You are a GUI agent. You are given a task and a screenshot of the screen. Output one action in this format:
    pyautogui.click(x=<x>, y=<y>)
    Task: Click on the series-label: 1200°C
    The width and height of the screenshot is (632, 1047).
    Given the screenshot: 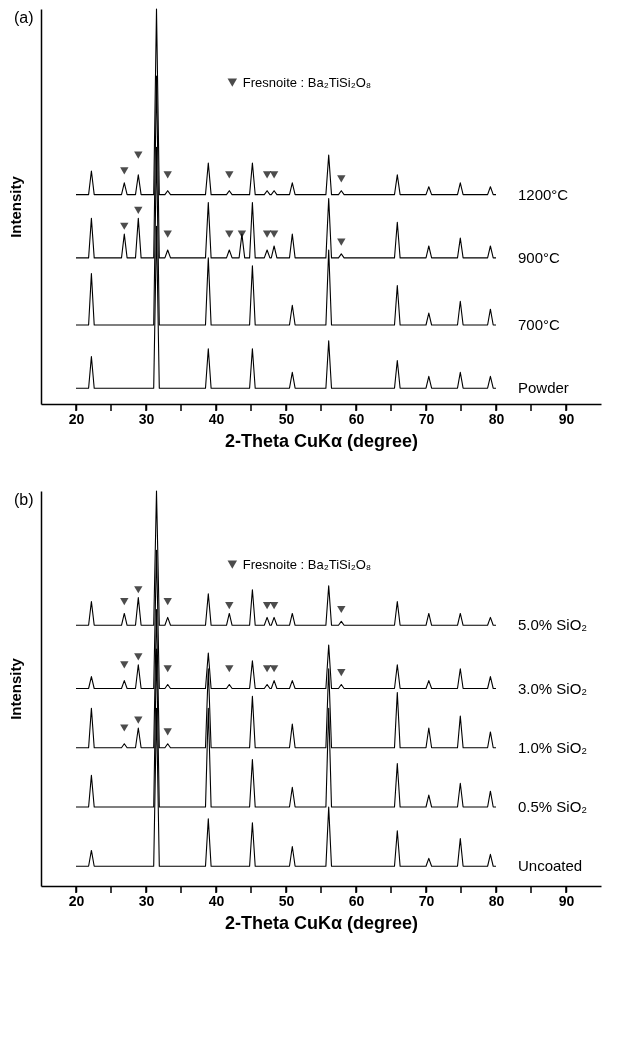 What is the action you would take?
    pyautogui.click(x=543, y=194)
    